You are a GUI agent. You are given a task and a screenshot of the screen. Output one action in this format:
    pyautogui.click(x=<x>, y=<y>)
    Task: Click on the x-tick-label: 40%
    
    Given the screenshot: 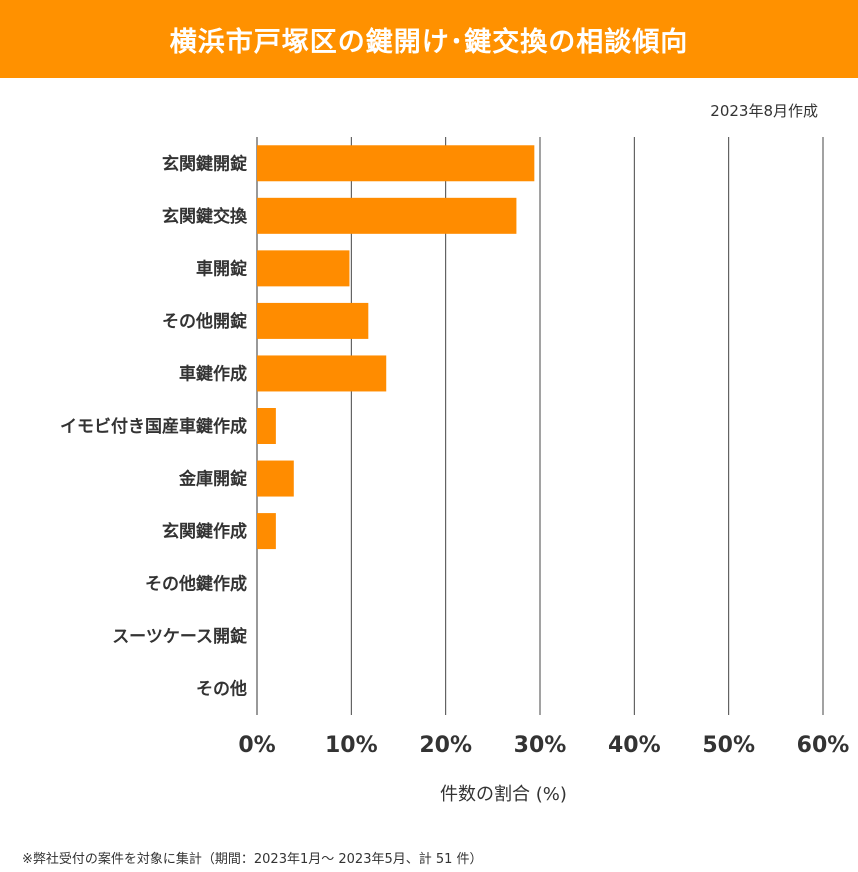 What is the action you would take?
    pyautogui.click(x=634, y=745)
    